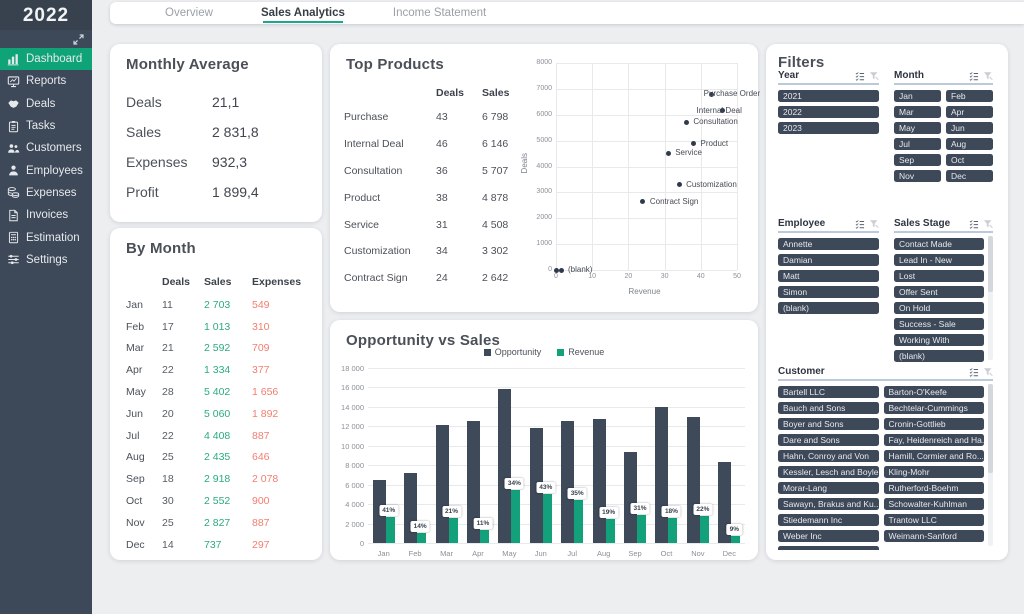  What do you see at coordinates (704, 529) in the screenshot?
I see `revenue-bar-nov` at bounding box center [704, 529].